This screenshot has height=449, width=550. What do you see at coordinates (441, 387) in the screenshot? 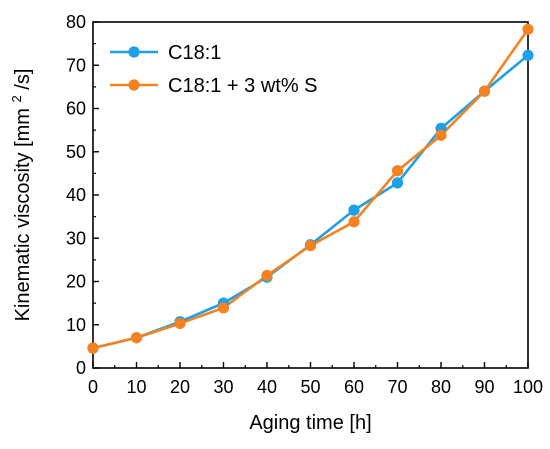
I see `x-tick-label: 80` at bounding box center [441, 387].